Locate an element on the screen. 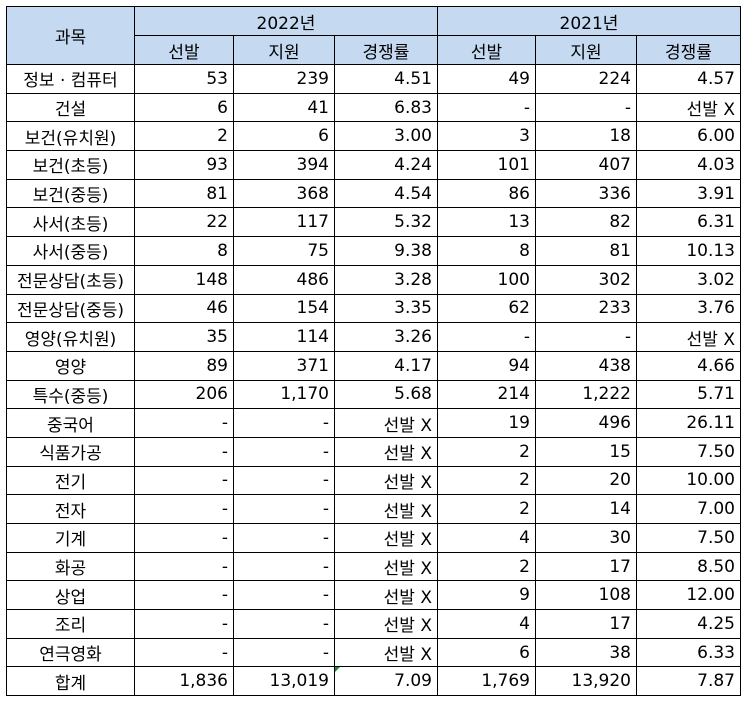 The image size is (748, 711). selected-cell-2022: 2 is located at coordinates (184, 136).